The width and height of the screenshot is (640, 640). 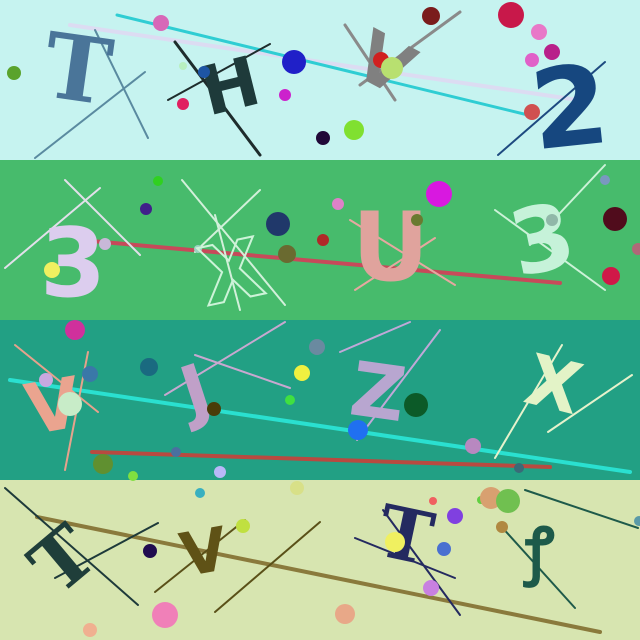 What do you see at coordinates (77, 69) in the screenshot?
I see `letter-t: T` at bounding box center [77, 69].